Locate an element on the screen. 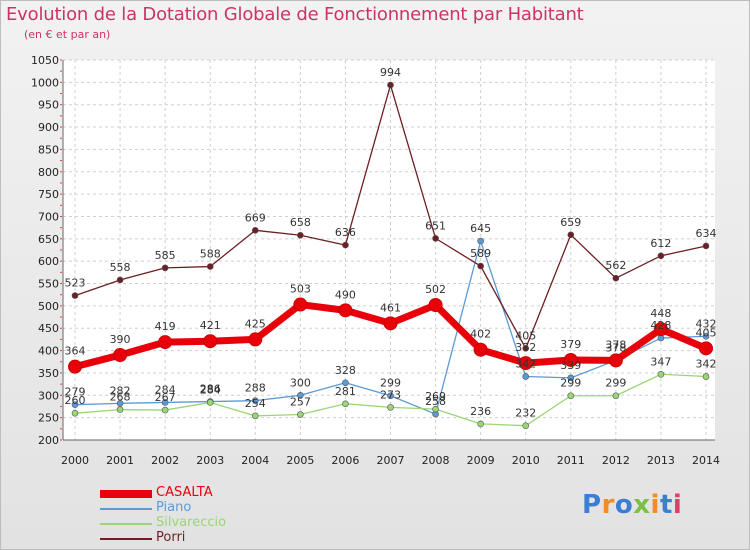 This screenshot has height=550, width=750. data-label-silvareccio: 257 is located at coordinates (300, 402).